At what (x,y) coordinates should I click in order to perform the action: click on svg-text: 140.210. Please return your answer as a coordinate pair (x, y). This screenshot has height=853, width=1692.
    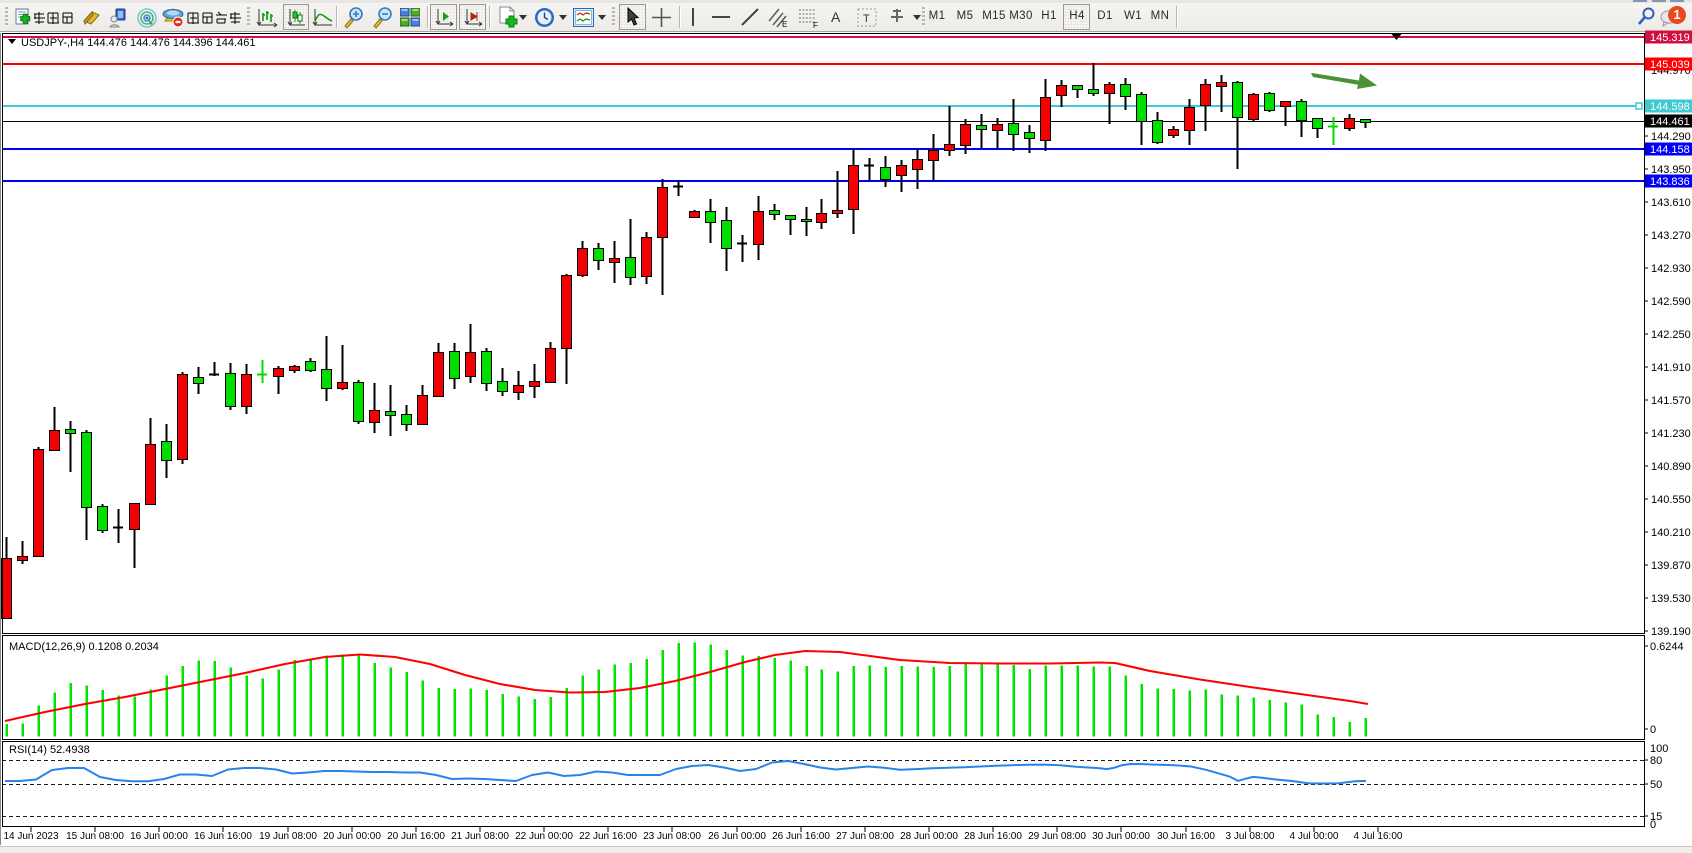
    Looking at the image, I should click on (1671, 533).